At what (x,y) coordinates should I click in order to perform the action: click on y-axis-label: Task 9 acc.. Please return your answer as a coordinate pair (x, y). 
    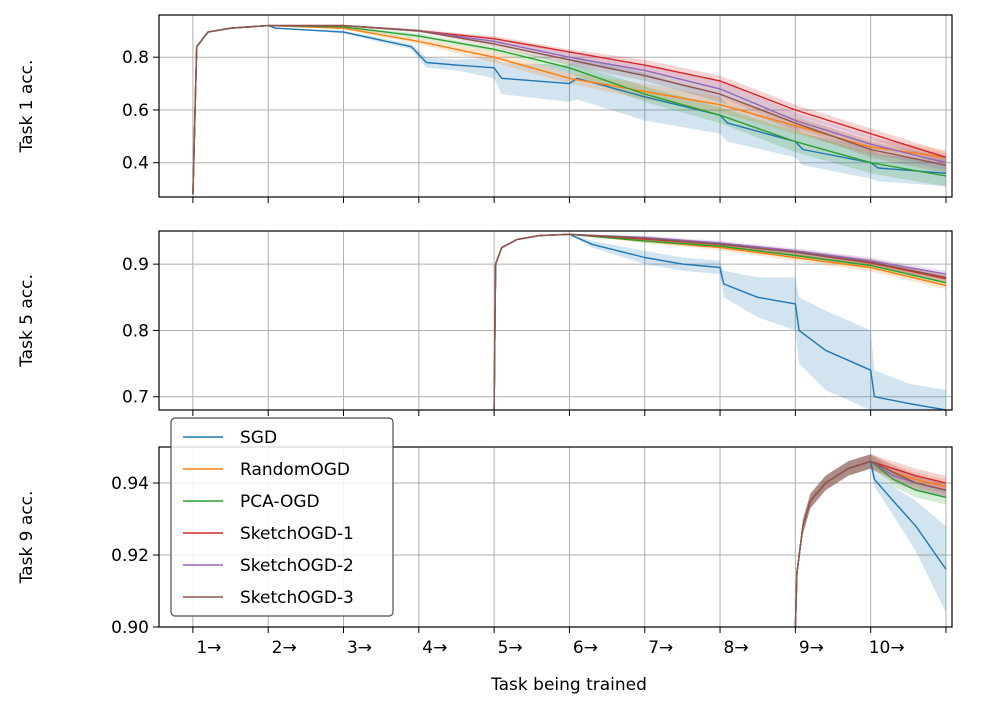
    Looking at the image, I should click on (27, 538).